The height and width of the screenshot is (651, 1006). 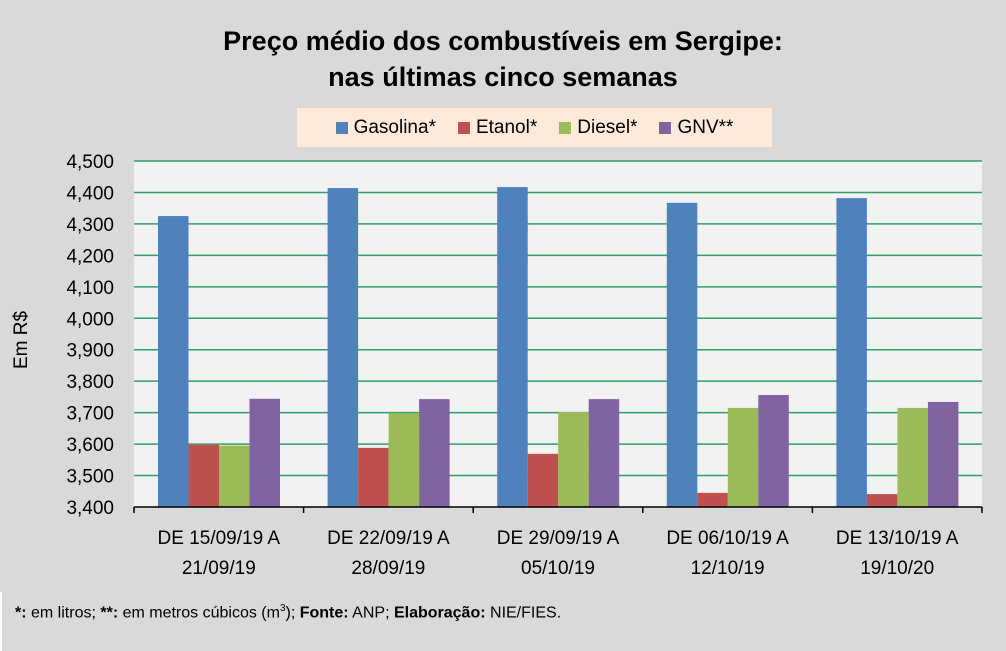 I want to click on legend-swatch-etanol, so click(x=463, y=127).